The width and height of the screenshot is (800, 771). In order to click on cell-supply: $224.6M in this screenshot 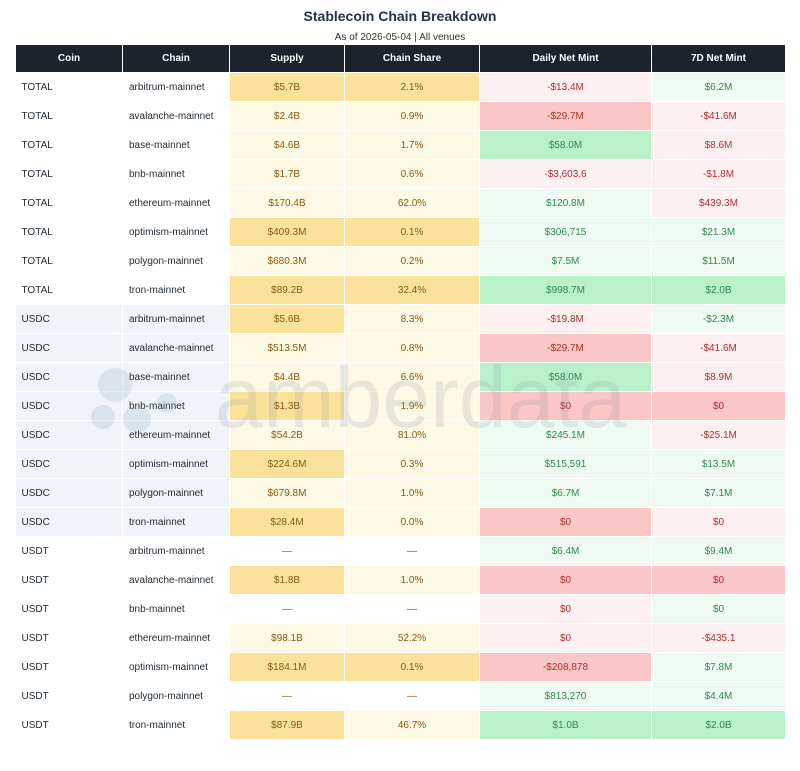, I will do `click(287, 464)`.